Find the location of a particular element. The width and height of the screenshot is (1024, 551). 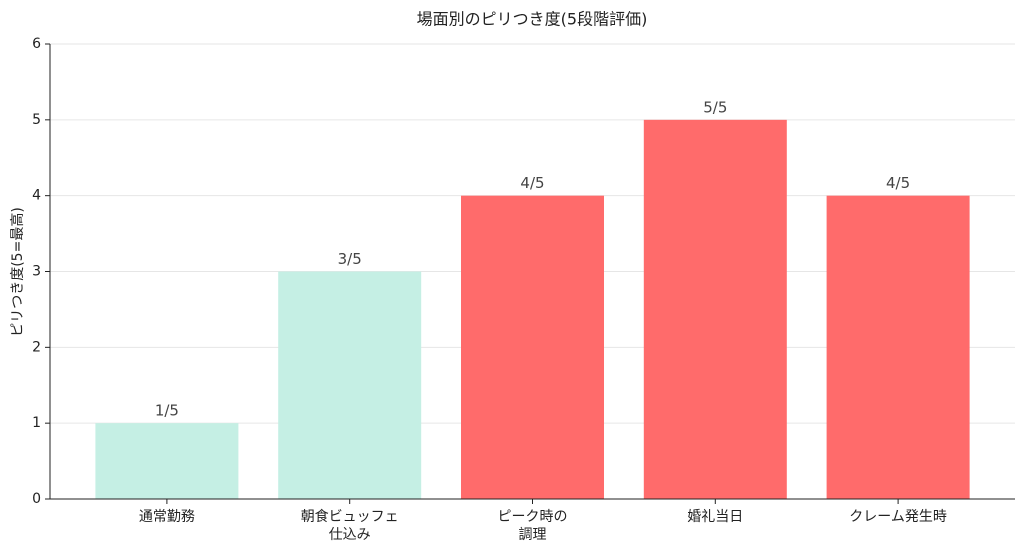

value-label: 1/5 is located at coordinates (167, 411).